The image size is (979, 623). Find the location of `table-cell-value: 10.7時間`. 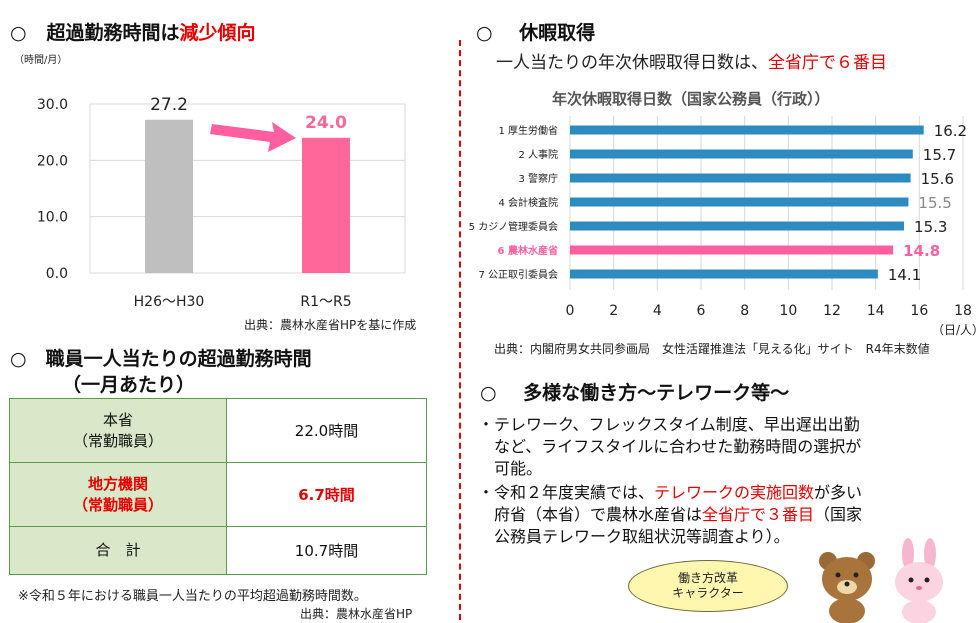

table-cell-value: 10.7時間 is located at coordinates (326, 550).